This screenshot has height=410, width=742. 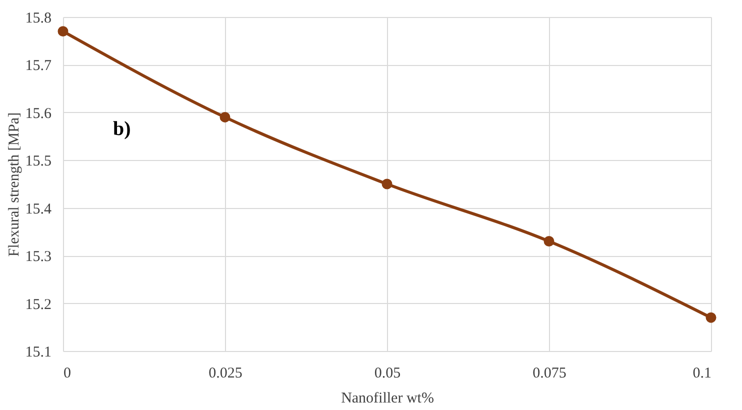 What do you see at coordinates (225, 374) in the screenshot?
I see `x-tick-label: 0.025` at bounding box center [225, 374].